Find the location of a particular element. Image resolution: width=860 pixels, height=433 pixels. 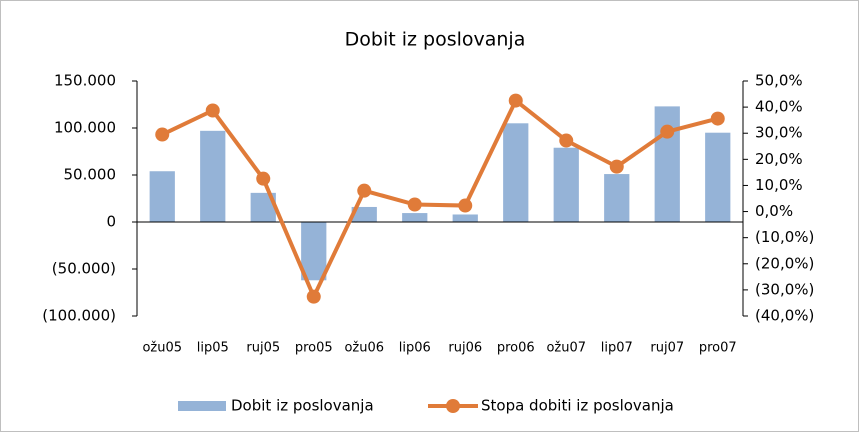

x-tick-label: lip06 is located at coordinates (415, 348).